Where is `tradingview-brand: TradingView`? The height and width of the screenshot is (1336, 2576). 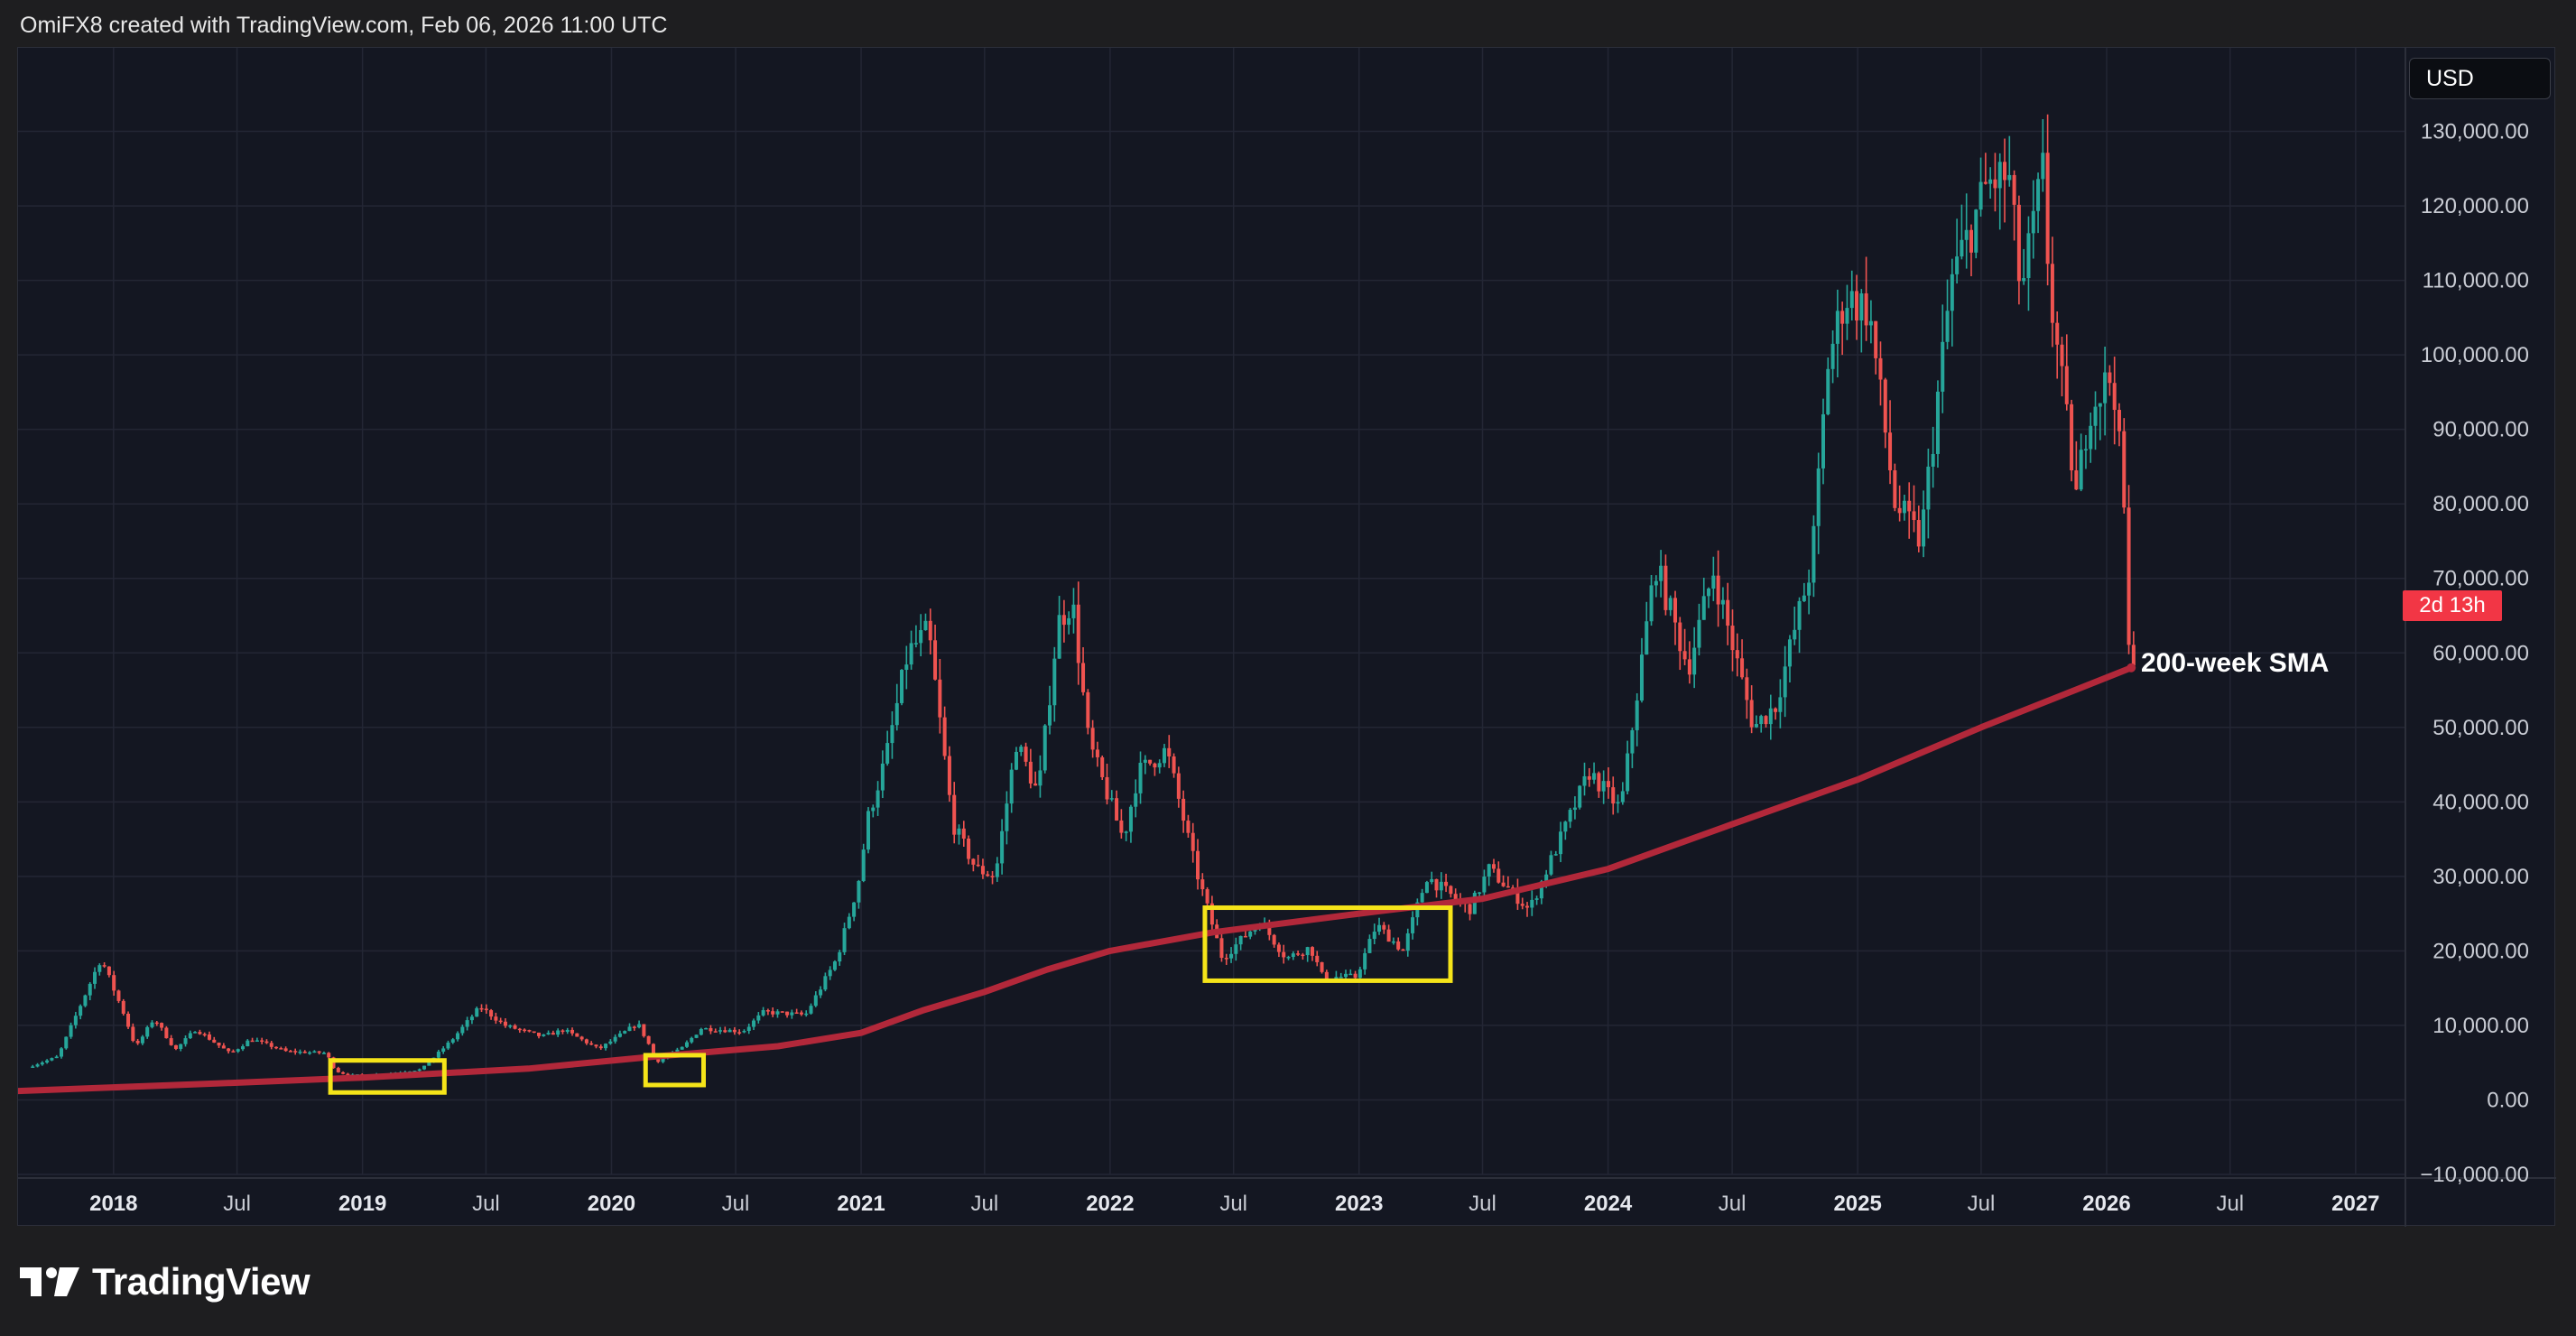 tradingview-brand: TradingView is located at coordinates (165, 1282).